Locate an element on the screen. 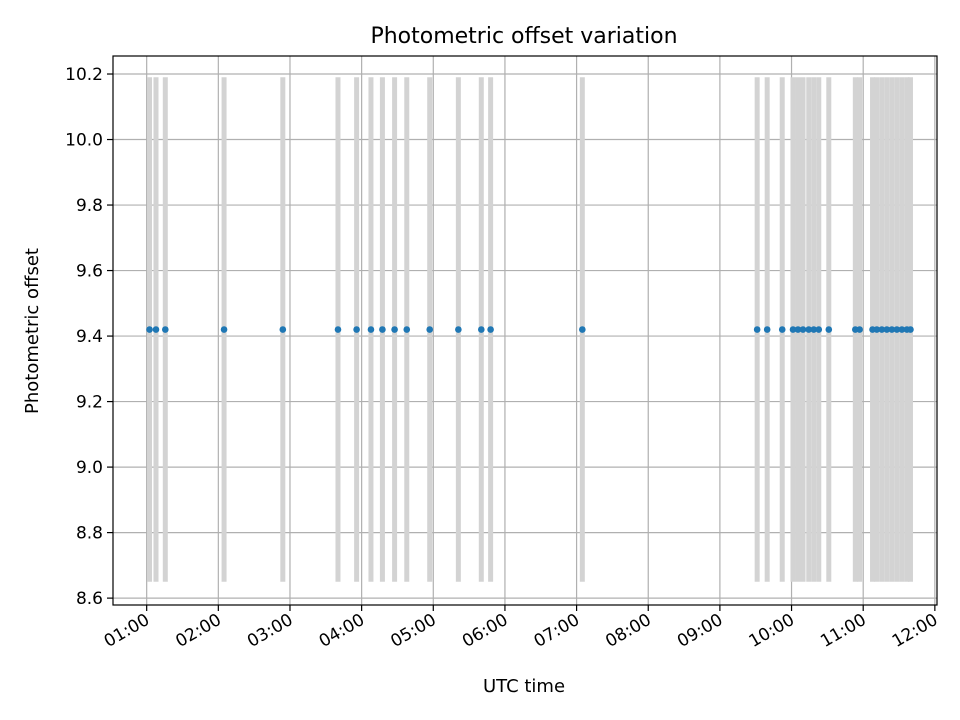 The image size is (960, 720). y-tick-label: 10.2 is located at coordinates (84, 75).